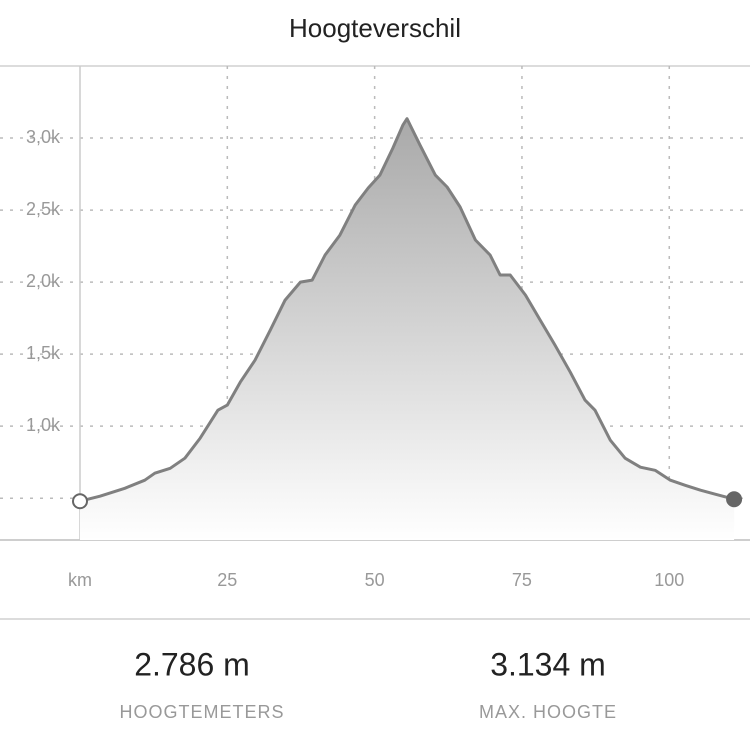 The width and height of the screenshot is (750, 744). What do you see at coordinates (43, 281) in the screenshot?
I see `y-tick-label: 2,0k` at bounding box center [43, 281].